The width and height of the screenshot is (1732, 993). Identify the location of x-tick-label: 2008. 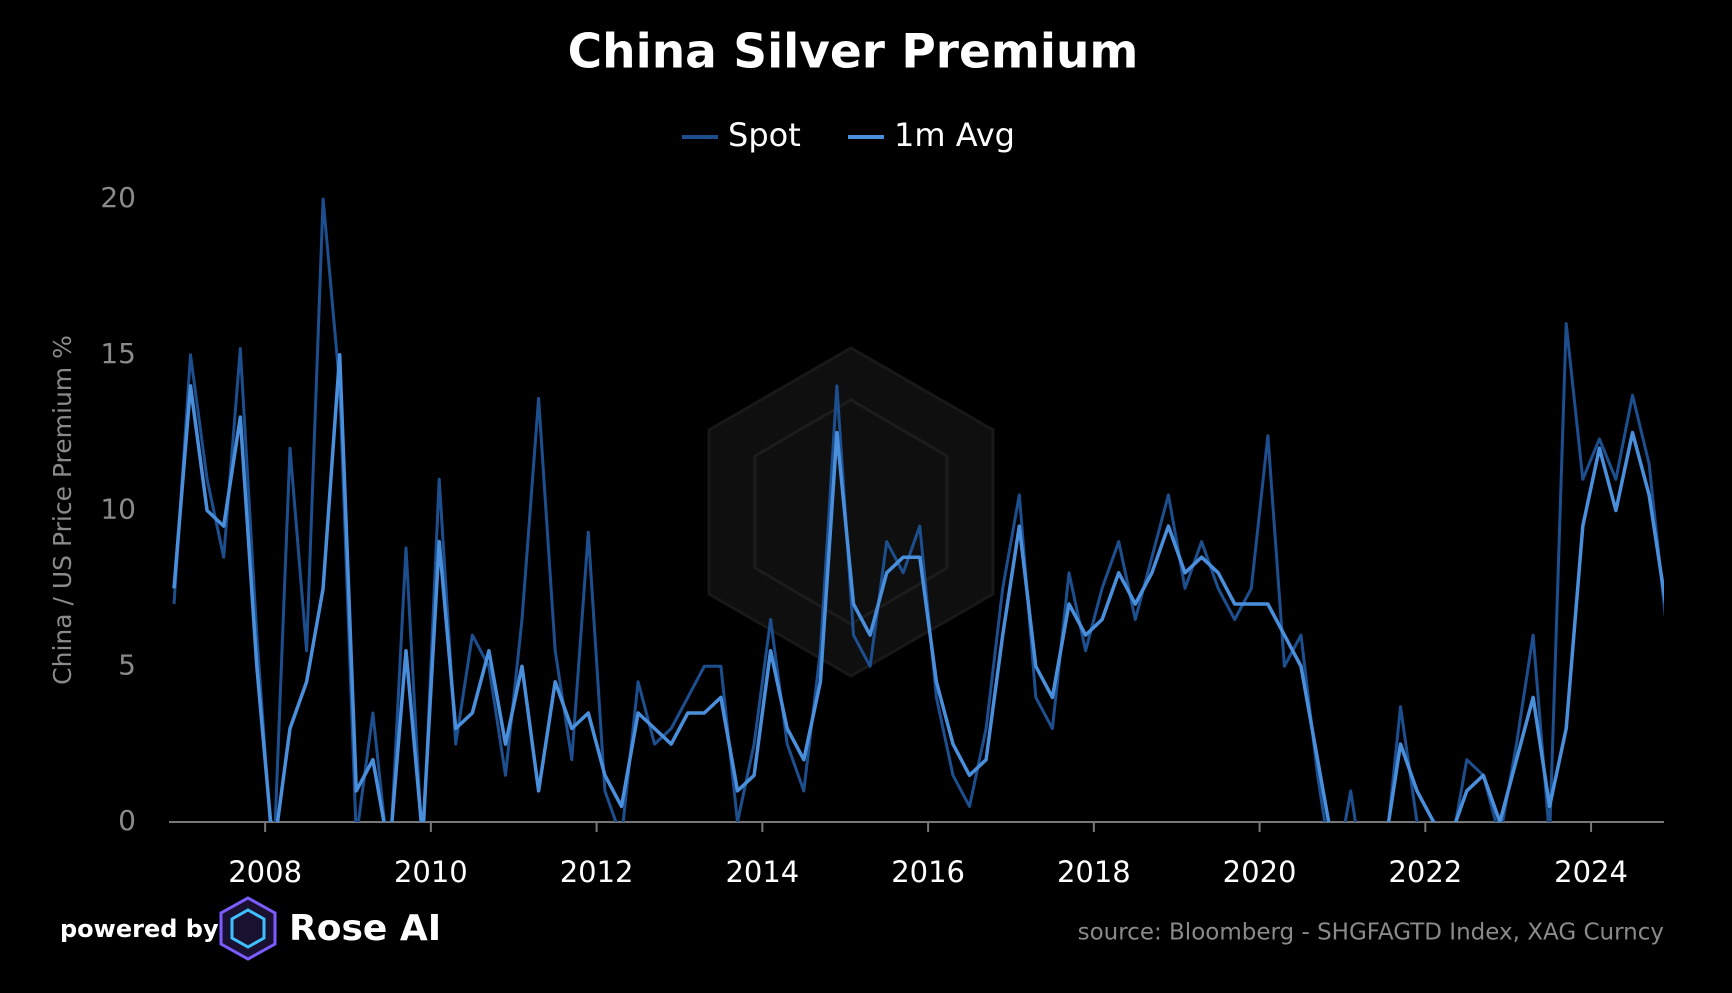
(265, 872).